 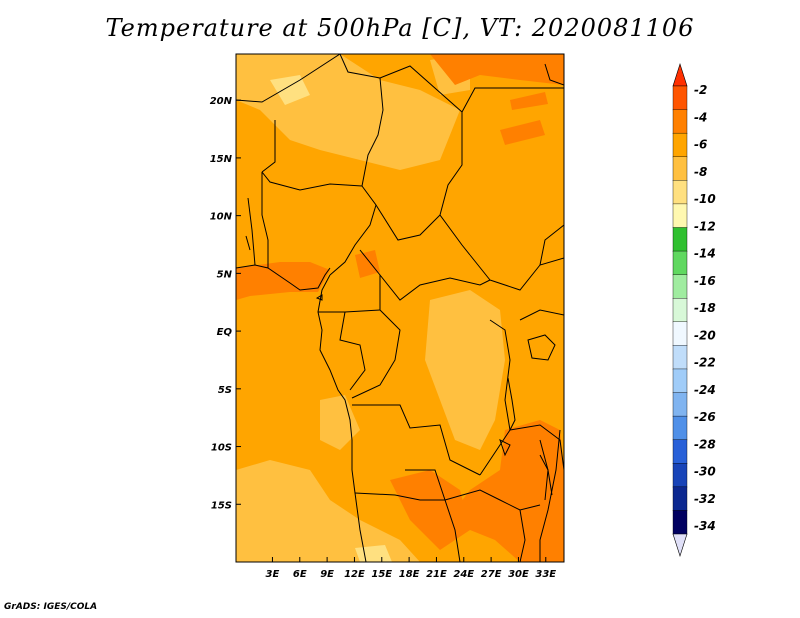 I want to click on border-kenya-uganda, so click(x=541, y=315).